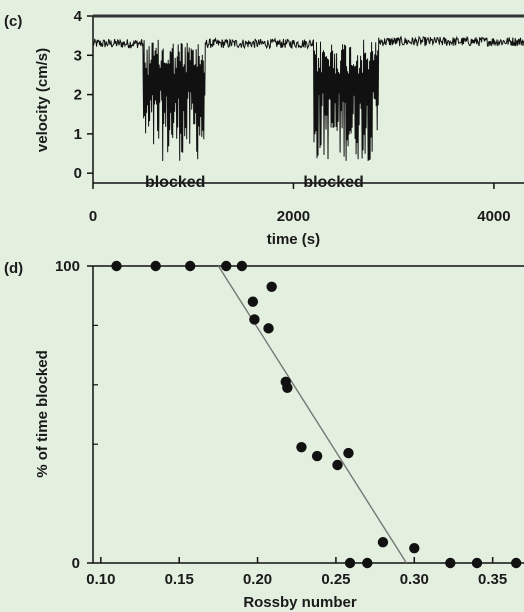 Image resolution: width=524 pixels, height=612 pixels. What do you see at coordinates (78, 16) in the screenshot?
I see `y-tick-label: 4` at bounding box center [78, 16].